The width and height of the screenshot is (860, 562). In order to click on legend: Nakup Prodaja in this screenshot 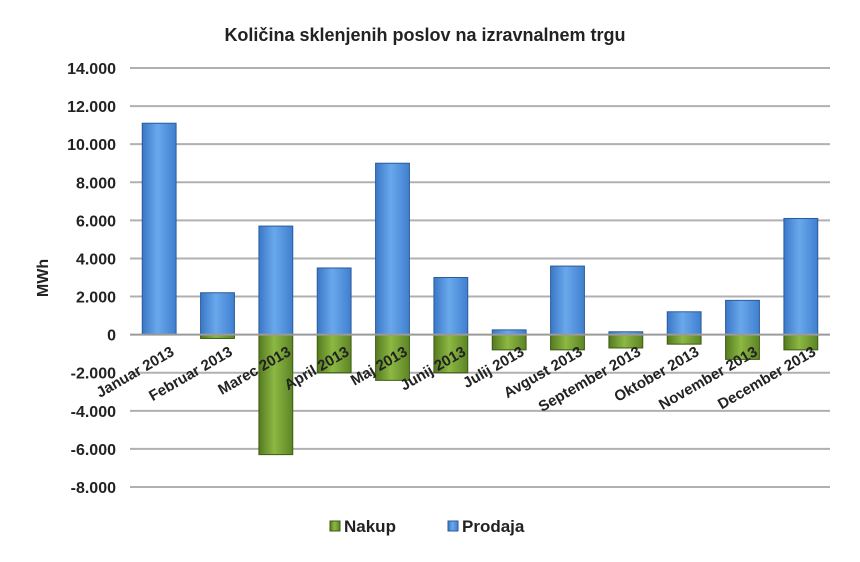, I will do `click(427, 526)`.